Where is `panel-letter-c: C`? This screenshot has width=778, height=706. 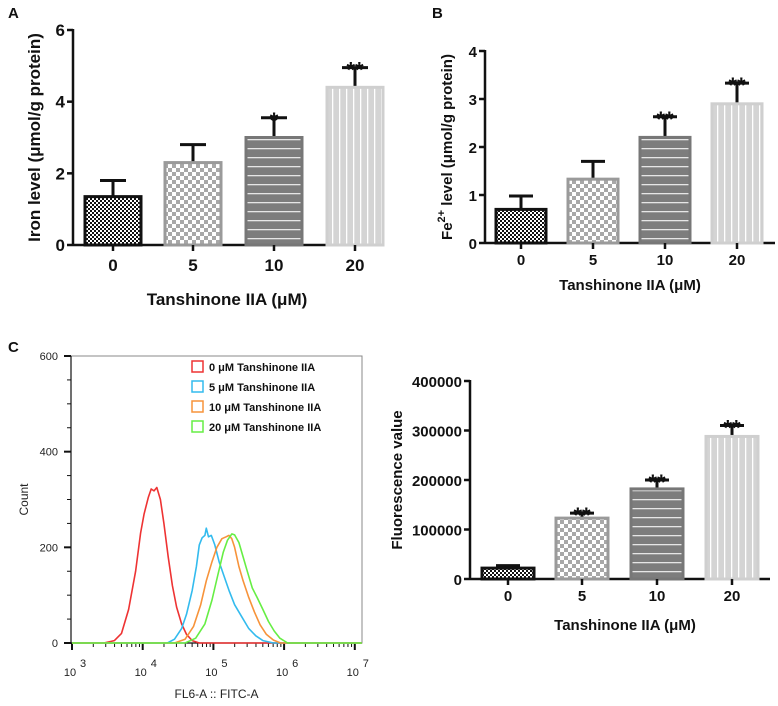 panel-letter-c: C is located at coordinates (13, 347).